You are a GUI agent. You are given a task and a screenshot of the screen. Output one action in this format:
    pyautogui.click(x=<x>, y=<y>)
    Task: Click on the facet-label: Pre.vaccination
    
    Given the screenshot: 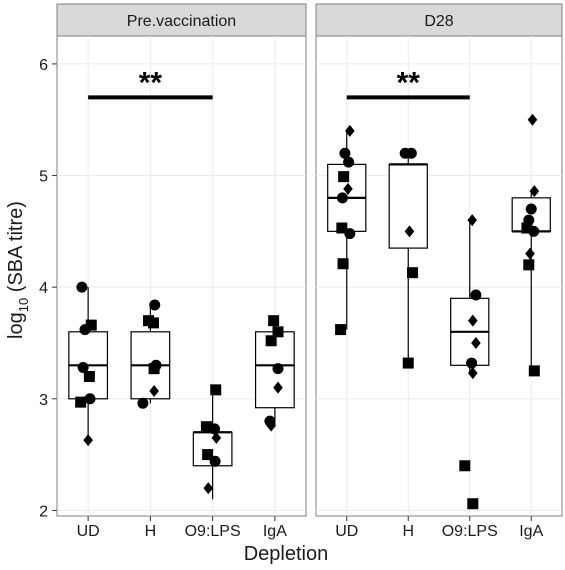 What is the action you would take?
    pyautogui.click(x=181, y=21)
    